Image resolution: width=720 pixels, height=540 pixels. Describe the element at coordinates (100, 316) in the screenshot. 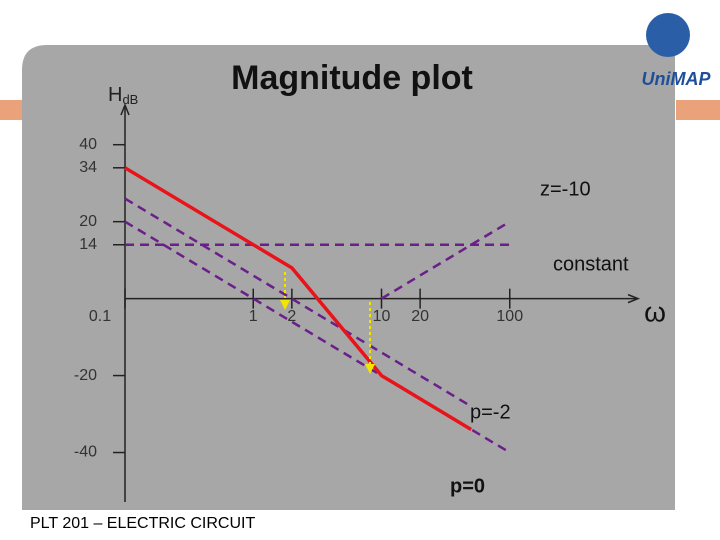

I see `x-tick-label: 0.1` at that location.